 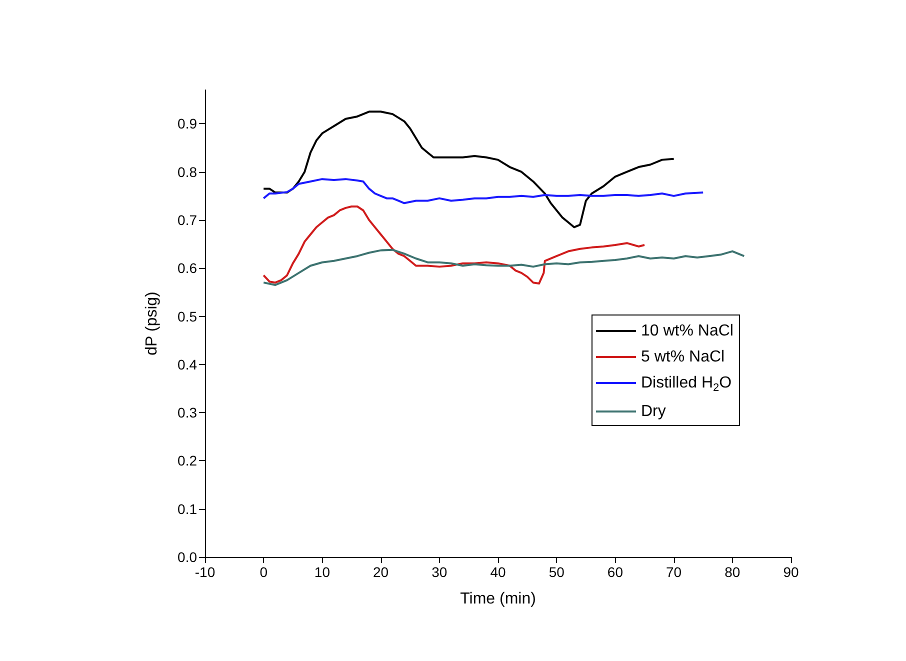 I want to click on y-tick-label: 0.0, so click(x=188, y=557).